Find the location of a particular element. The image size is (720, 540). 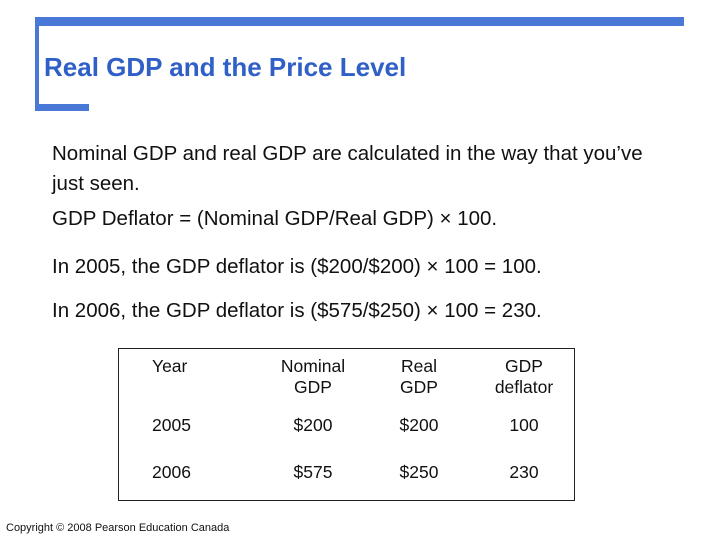

cell-year: 2005 is located at coordinates (171, 425).